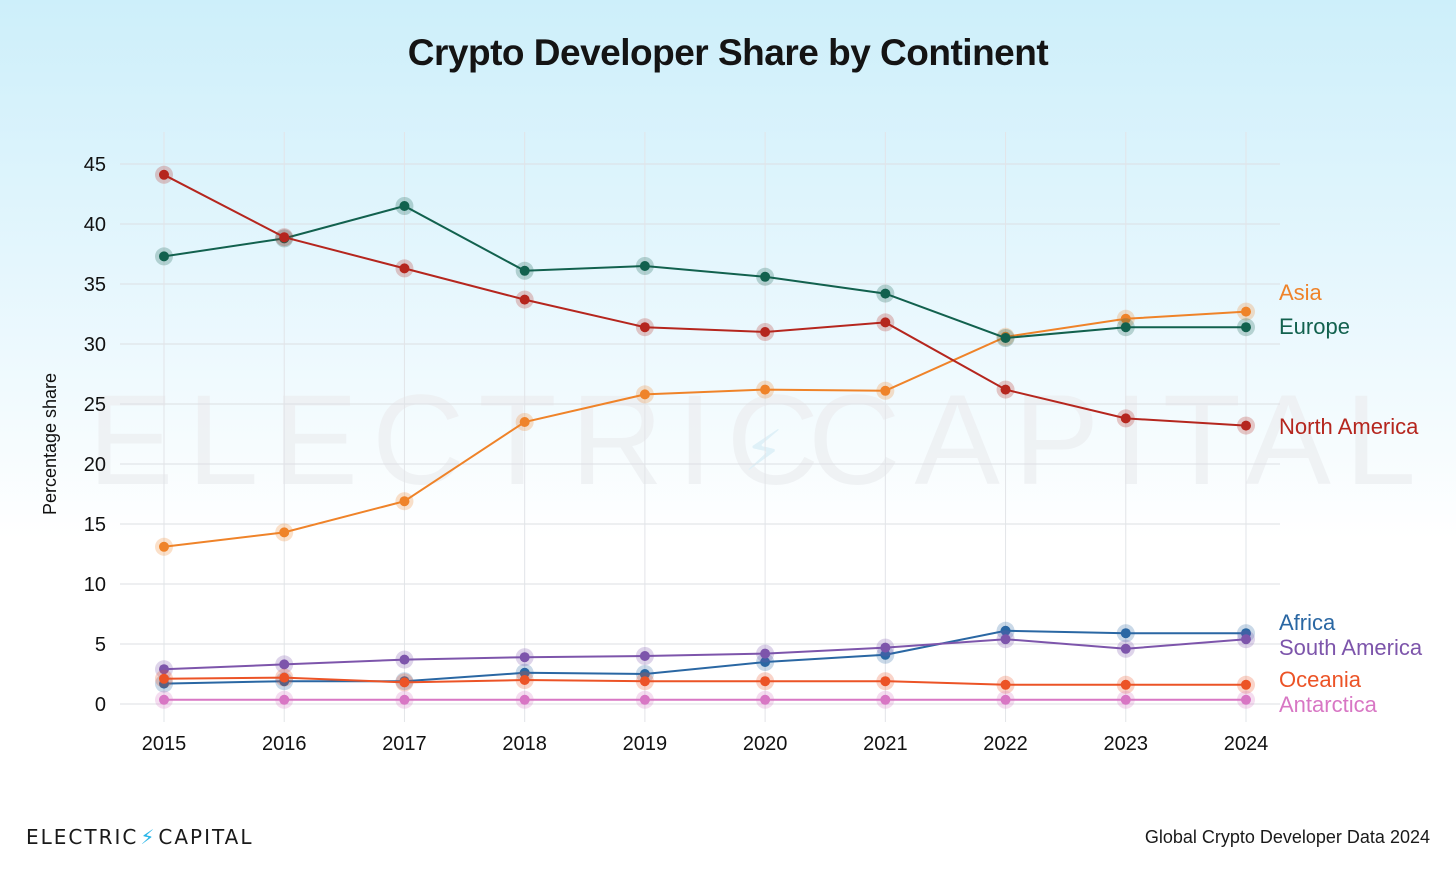 The width and height of the screenshot is (1456, 870). I want to click on electric-capital-logo: ELECTRIC ⚡ CAPITAL, so click(140, 837).